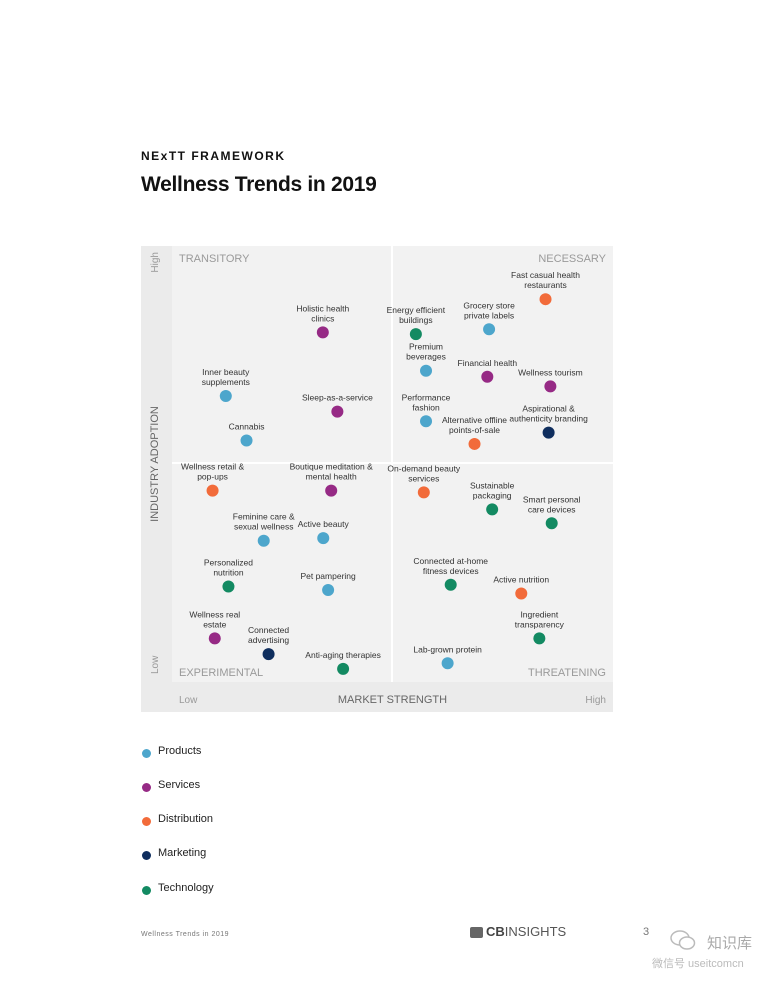 The height and width of the screenshot is (990, 765). Describe the element at coordinates (518, 931) in the screenshot. I see `cbinsights-logo: CBINSIGHTS` at that location.